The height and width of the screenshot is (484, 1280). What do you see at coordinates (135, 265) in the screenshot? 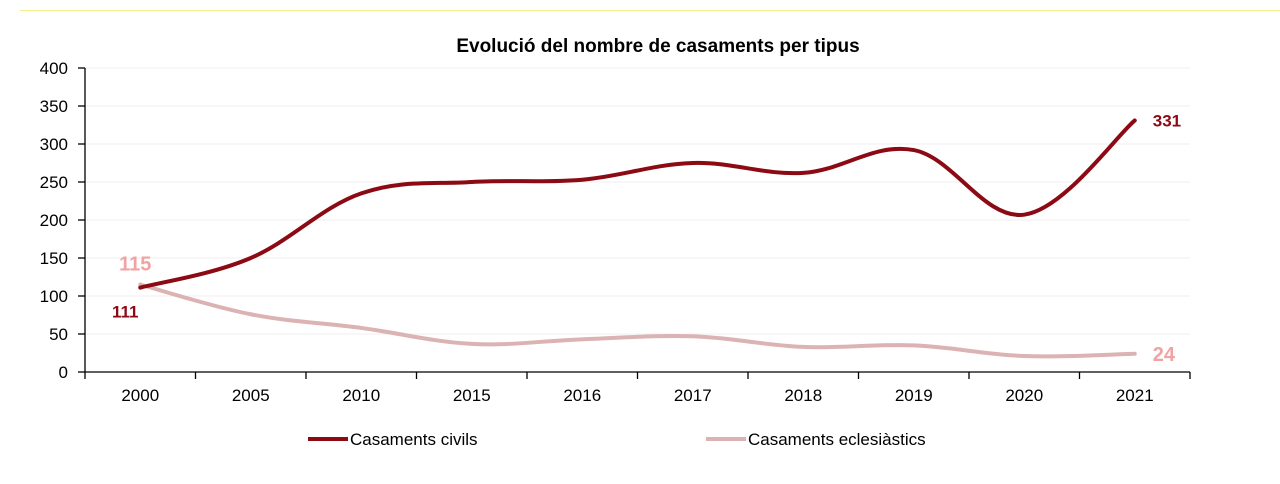
I see `data-label: 115` at bounding box center [135, 265].